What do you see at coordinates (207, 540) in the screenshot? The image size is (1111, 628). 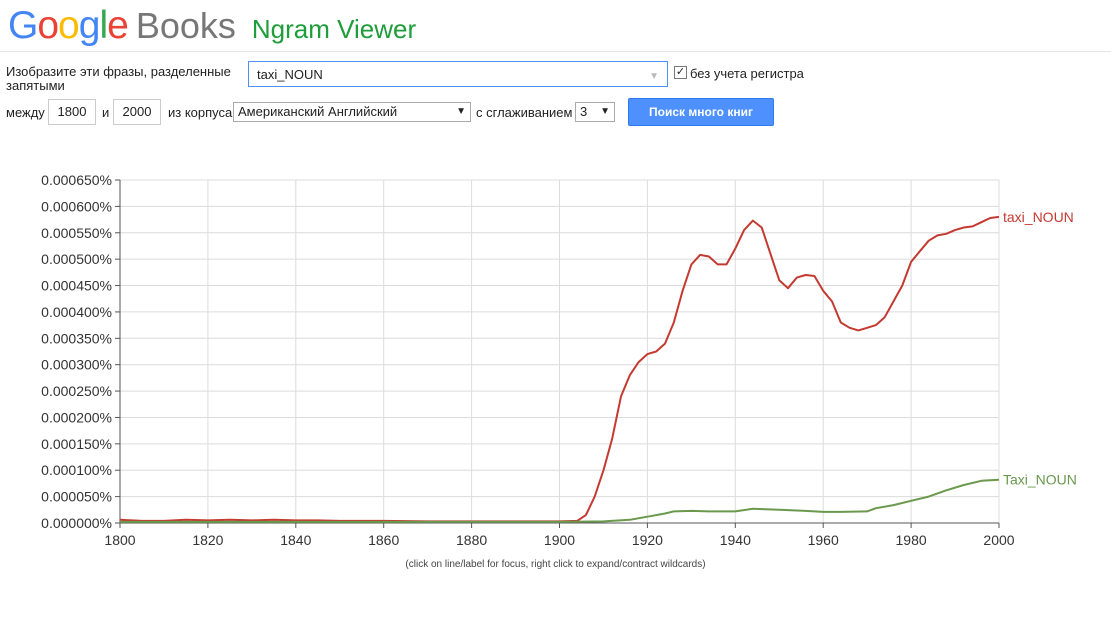 I see `x-tick-label: 1820` at bounding box center [207, 540].